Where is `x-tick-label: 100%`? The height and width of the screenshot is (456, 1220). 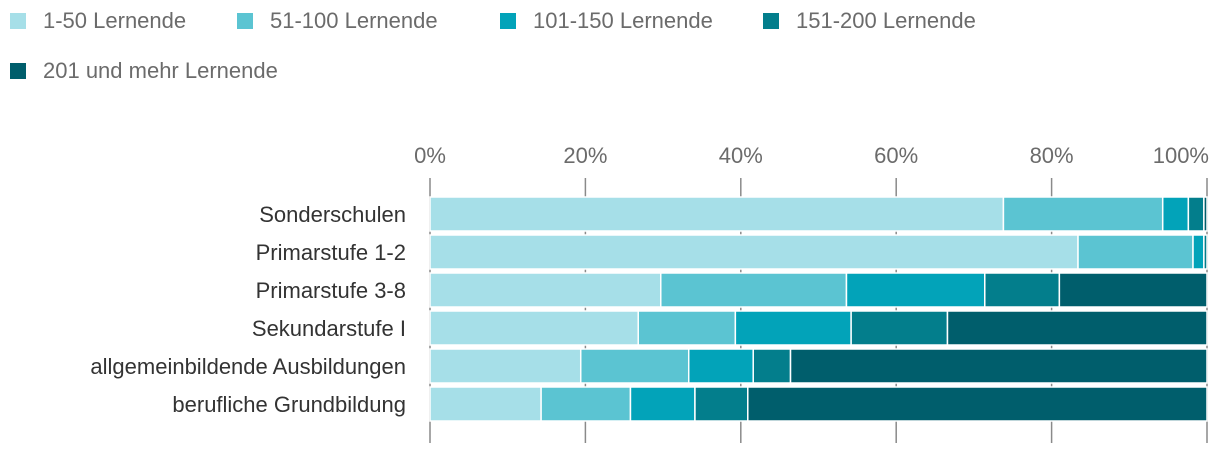 x-tick-label: 100% is located at coordinates (1181, 155).